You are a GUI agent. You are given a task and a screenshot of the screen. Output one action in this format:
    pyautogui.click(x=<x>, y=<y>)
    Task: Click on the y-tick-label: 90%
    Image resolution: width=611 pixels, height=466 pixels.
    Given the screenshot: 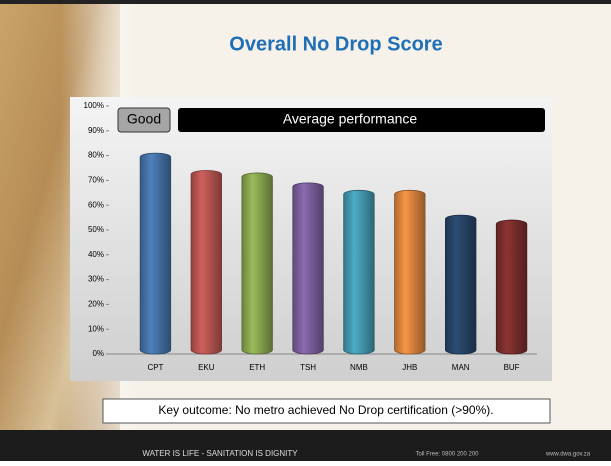 What is the action you would take?
    pyautogui.click(x=96, y=130)
    